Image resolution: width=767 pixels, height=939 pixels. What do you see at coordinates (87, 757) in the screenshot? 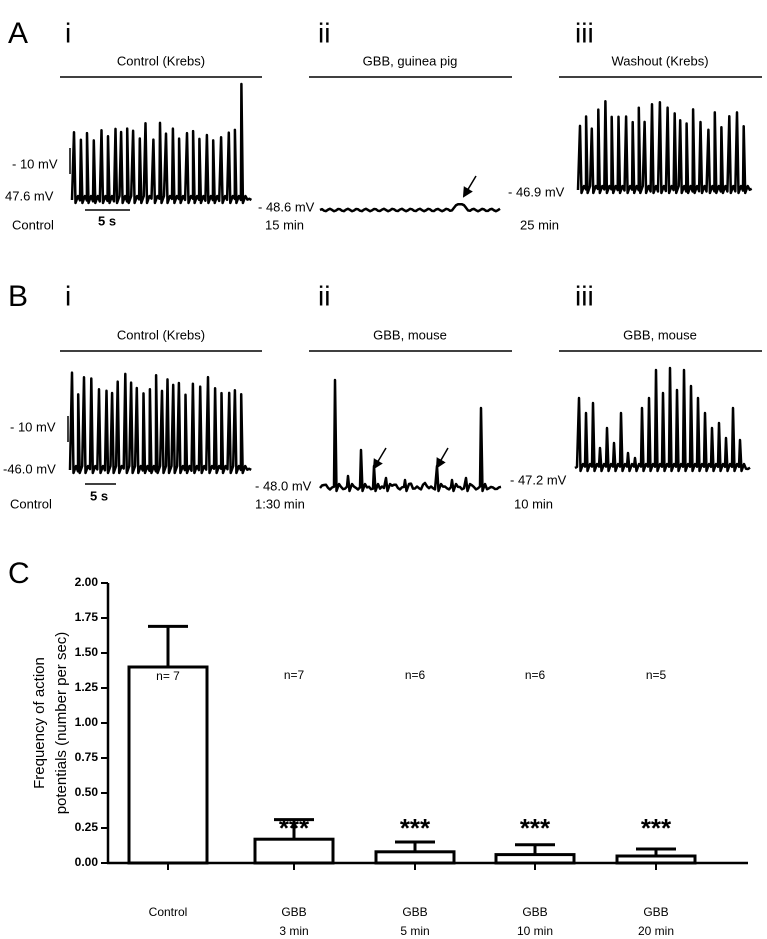
I see `y-tick-label: 0.75` at bounding box center [87, 757].